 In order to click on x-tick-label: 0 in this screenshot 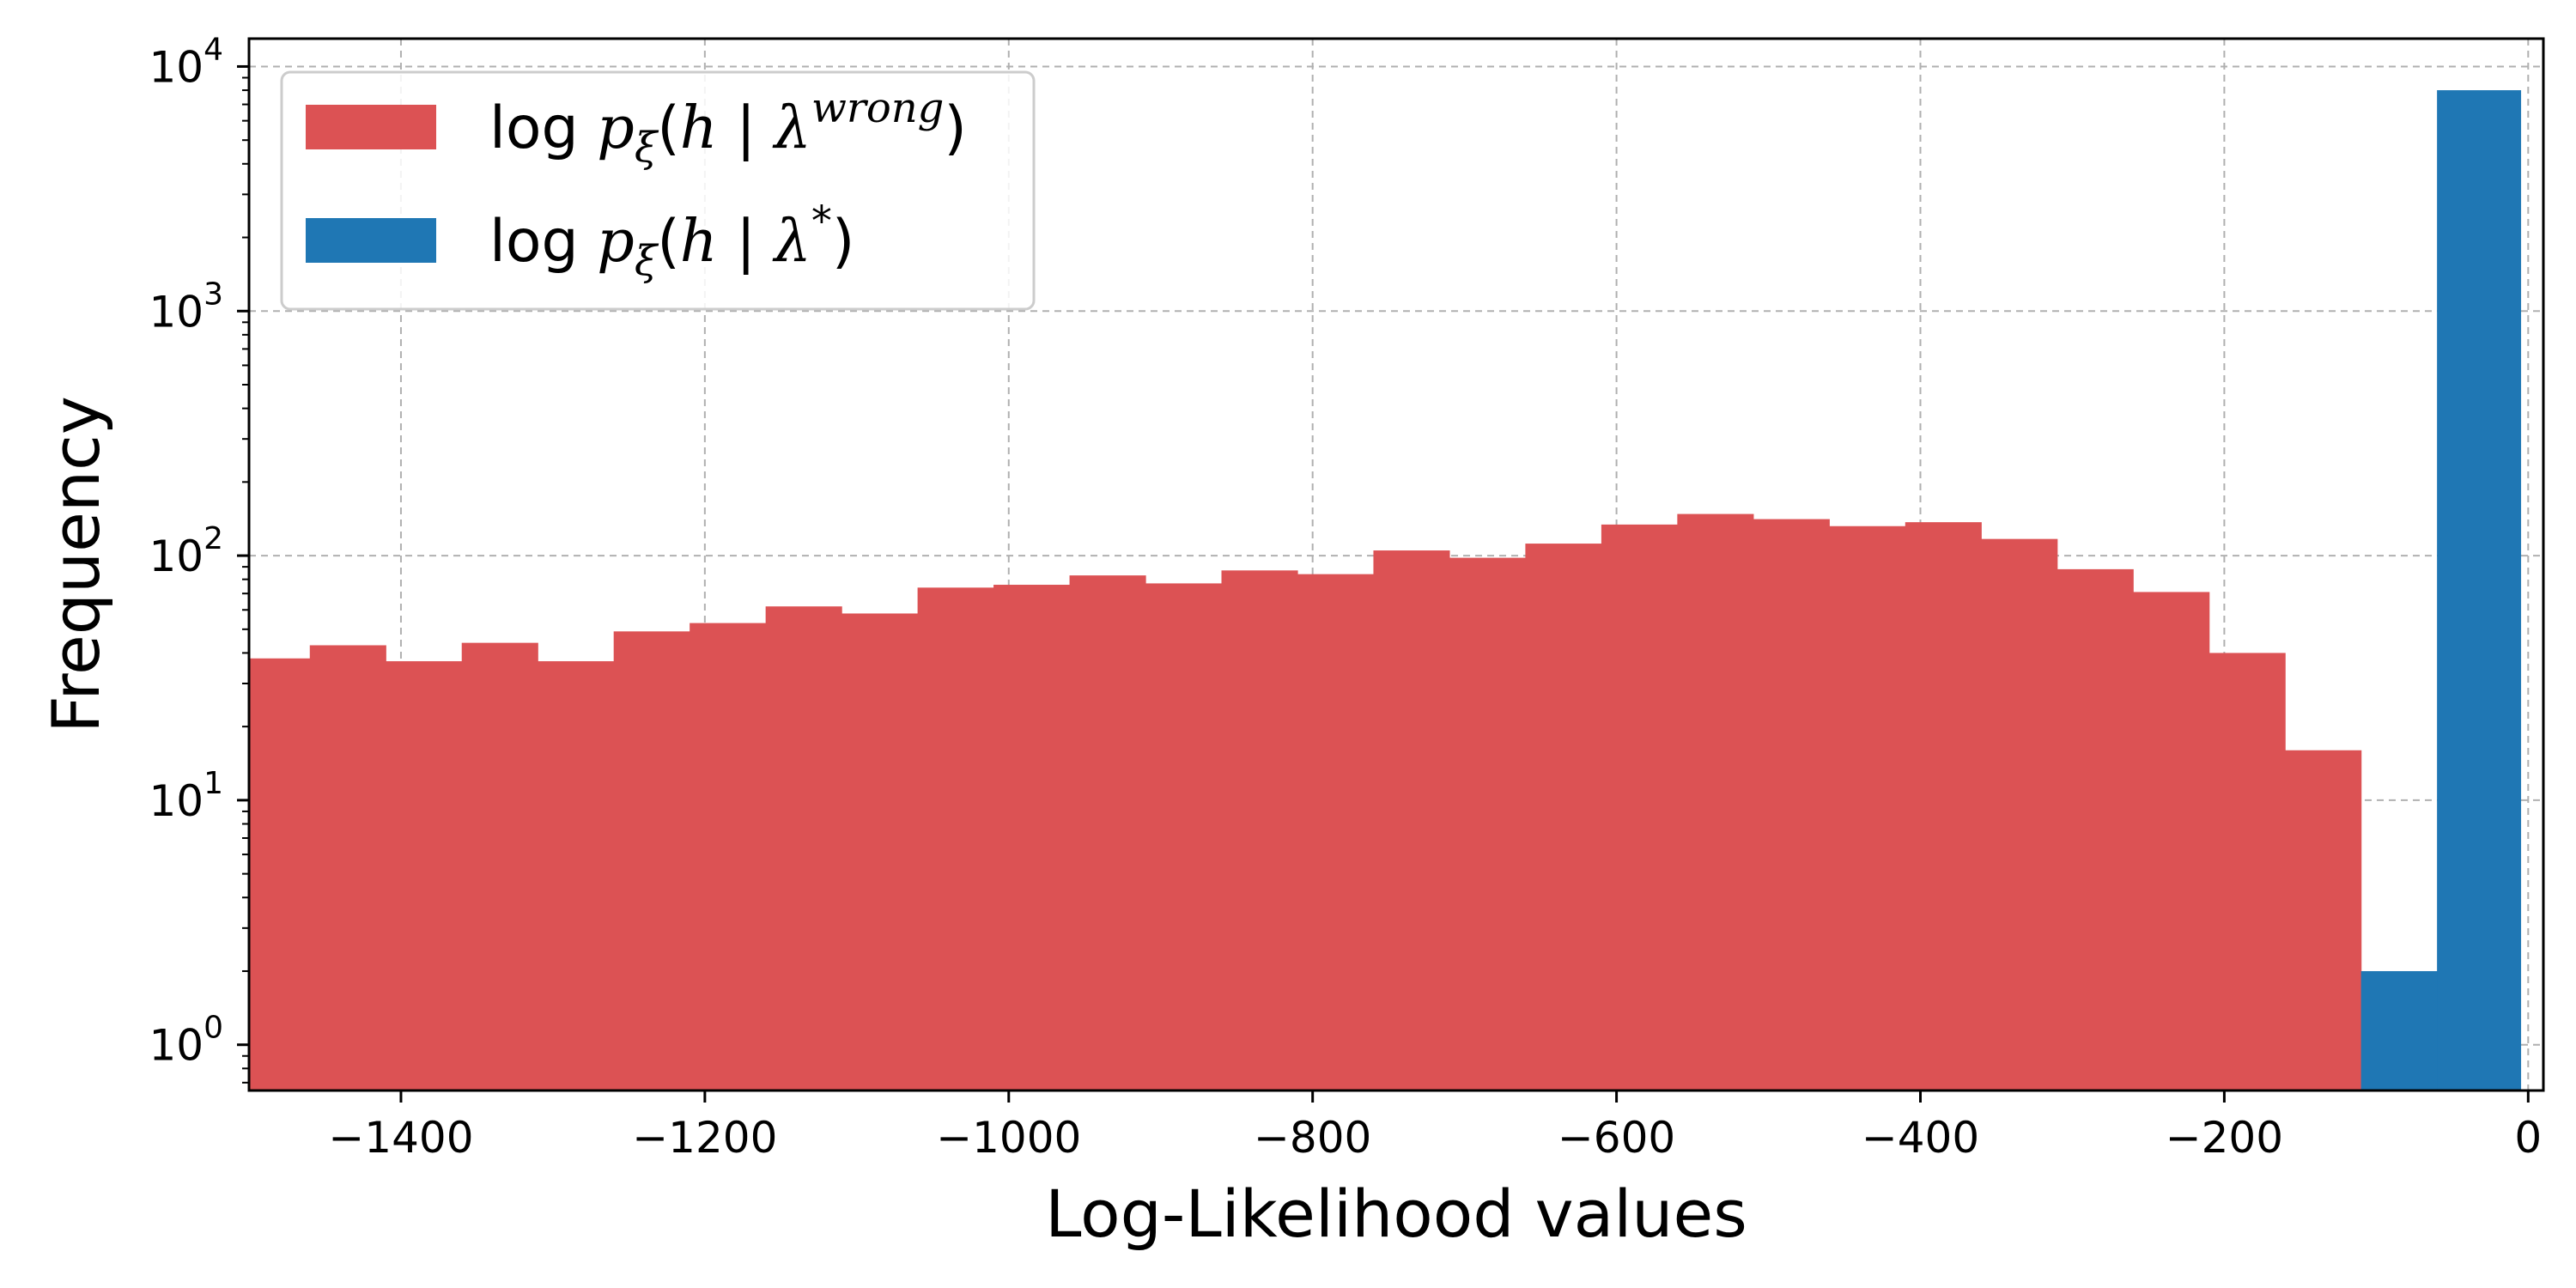, I will do `click(2528, 1138)`.